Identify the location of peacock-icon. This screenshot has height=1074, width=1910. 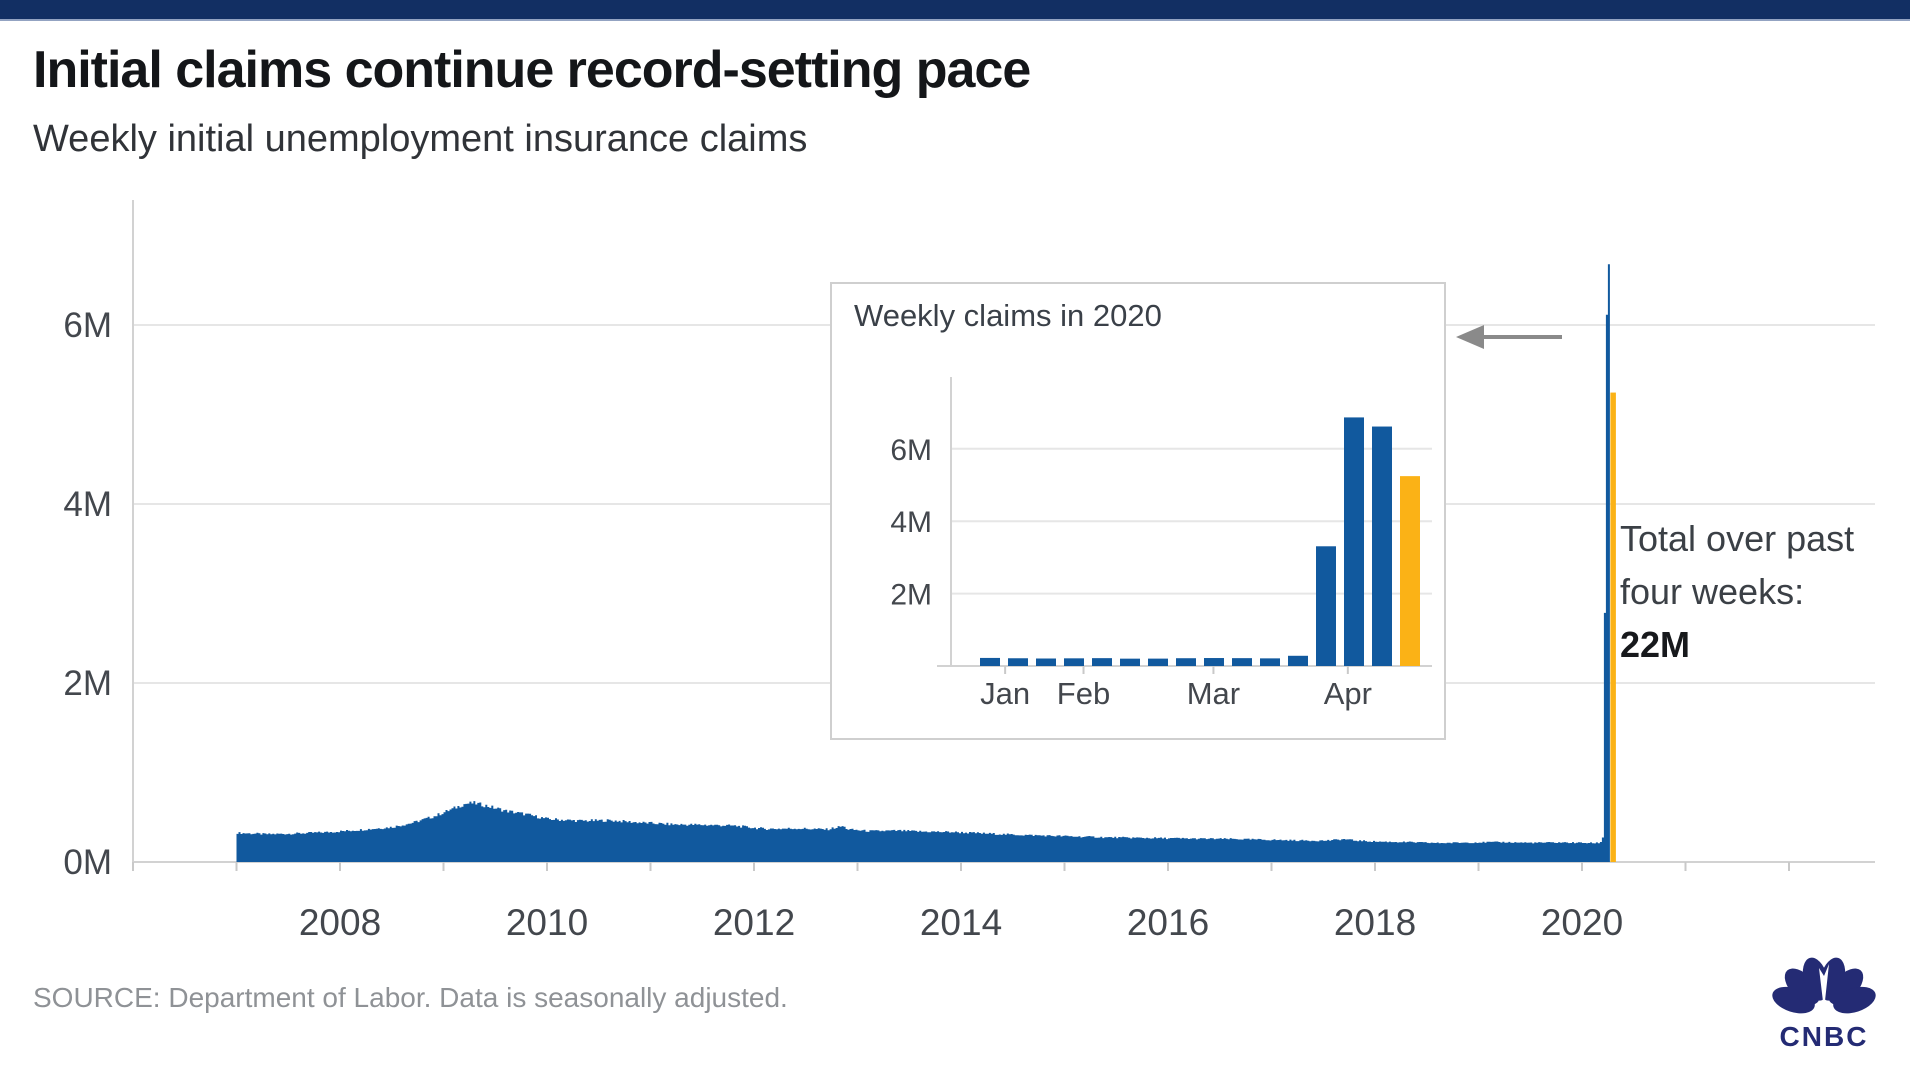
(1824, 985).